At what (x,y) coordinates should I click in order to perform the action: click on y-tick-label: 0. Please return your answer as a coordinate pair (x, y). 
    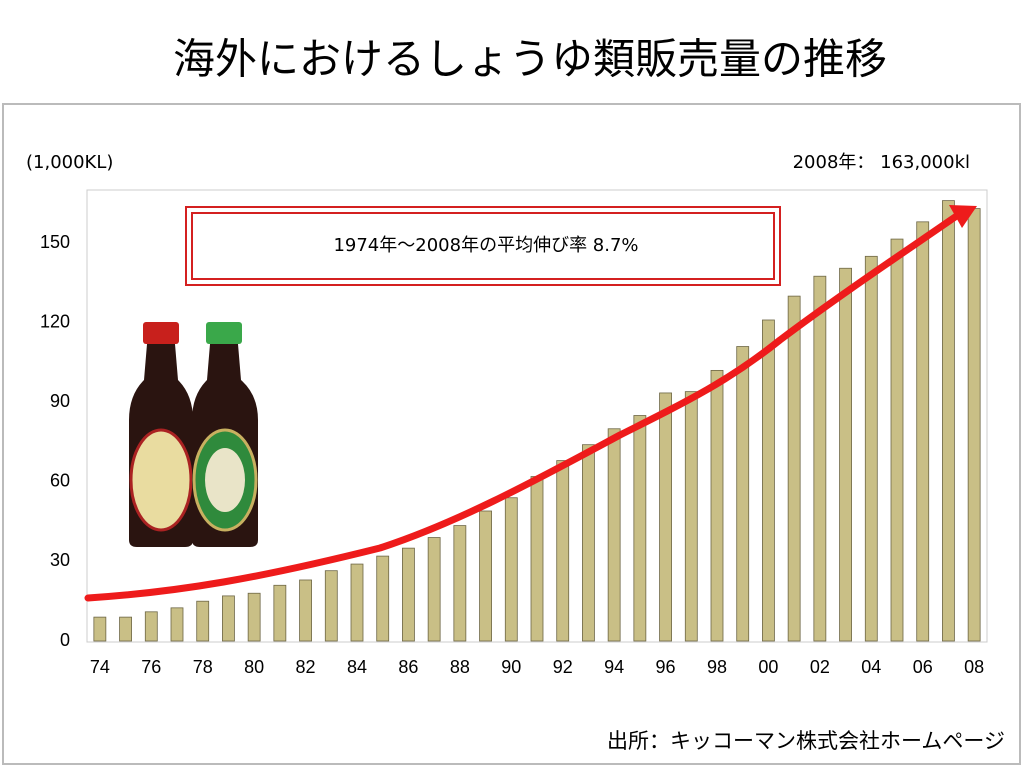
    Looking at the image, I should click on (65, 640).